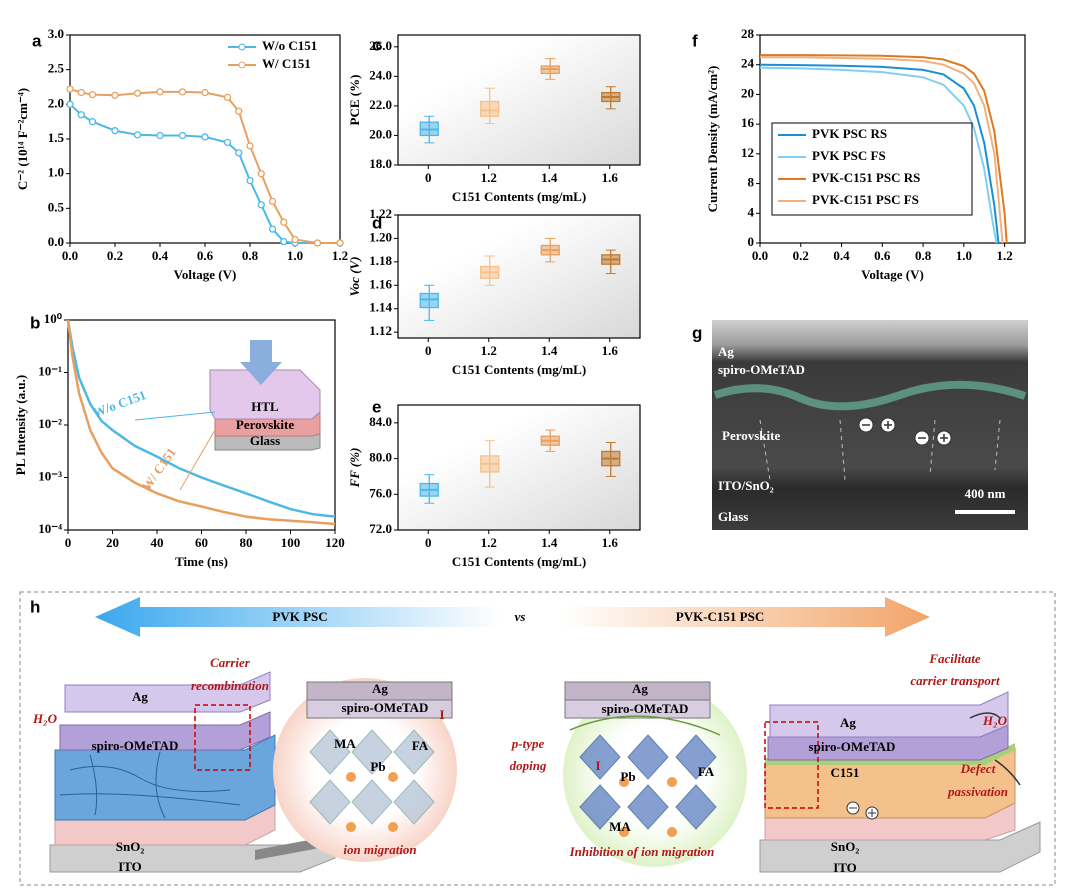 The width and height of the screenshot is (1080, 895). I want to click on schematic-label: Ag, so click(640, 688).